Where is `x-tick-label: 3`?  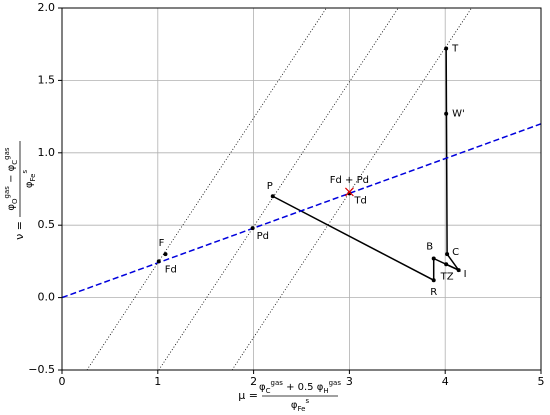 x-tick-label: 3 is located at coordinates (349, 381).